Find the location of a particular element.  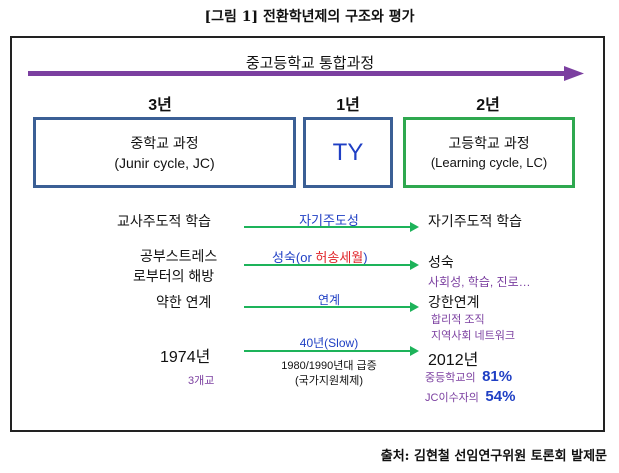

row1-arrow-label: 자기주도성 is located at coordinates (329, 220).